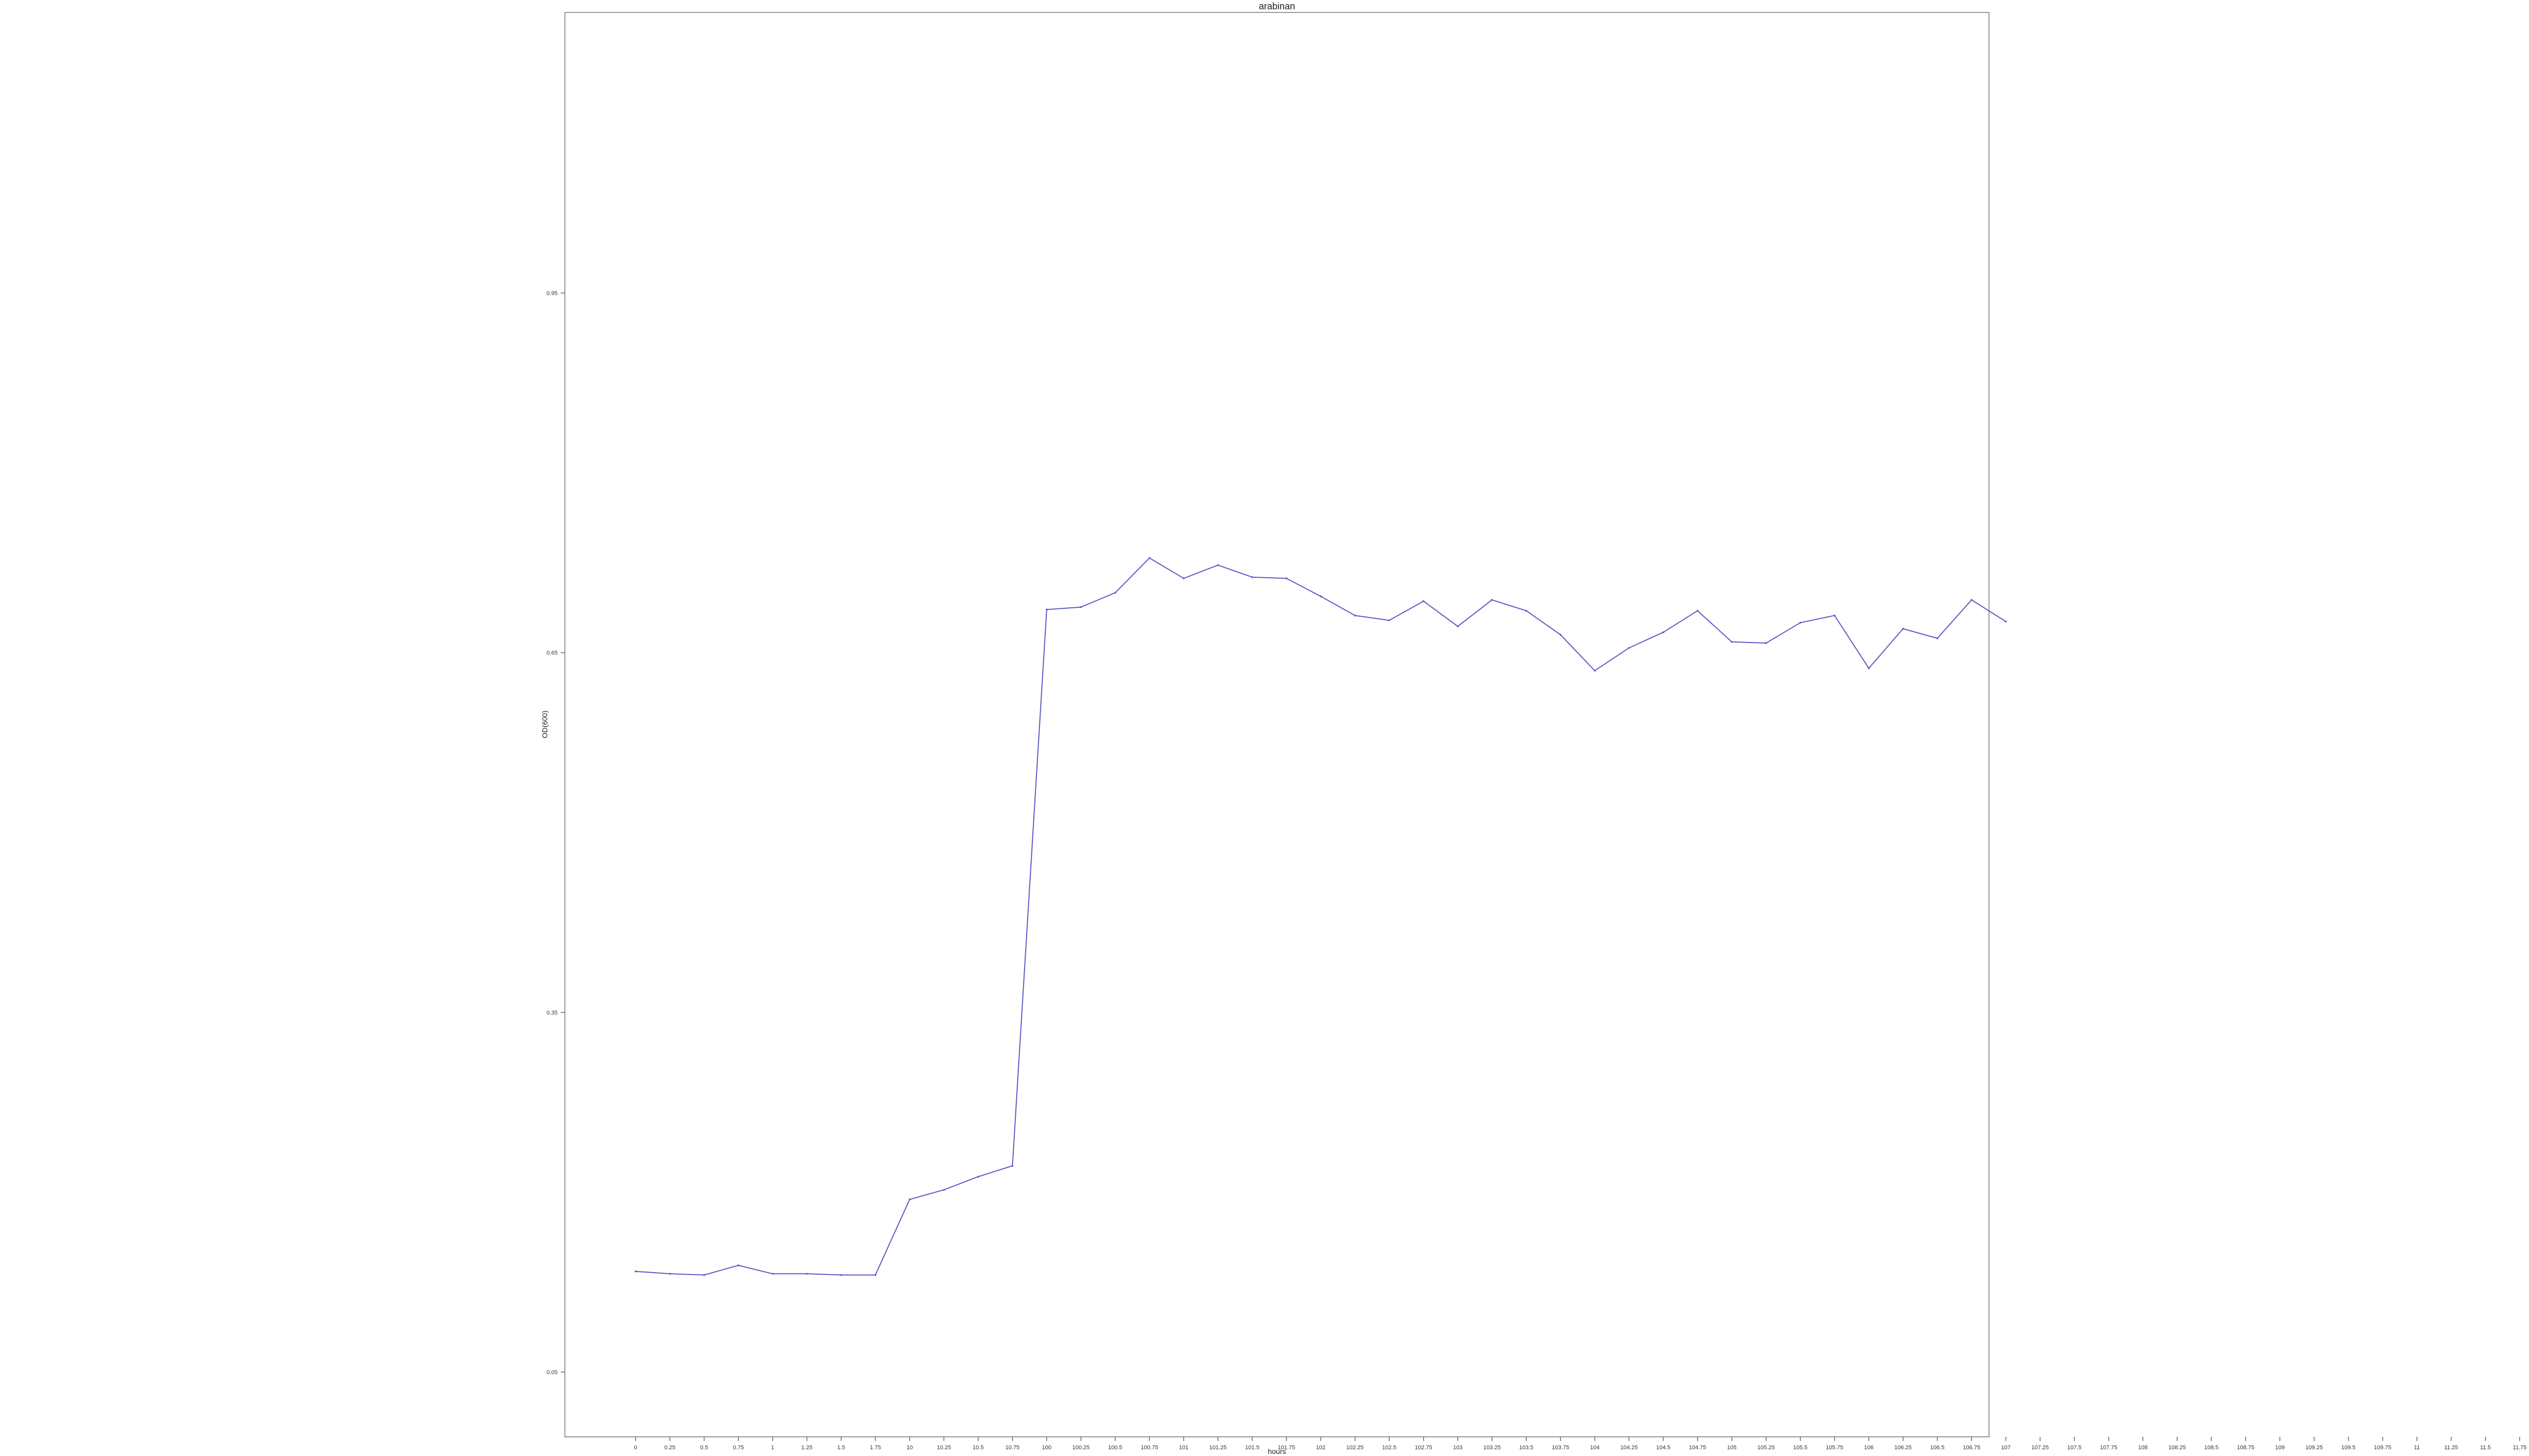  I want to click on x-tick-label: 104.5, so click(1664, 1448).